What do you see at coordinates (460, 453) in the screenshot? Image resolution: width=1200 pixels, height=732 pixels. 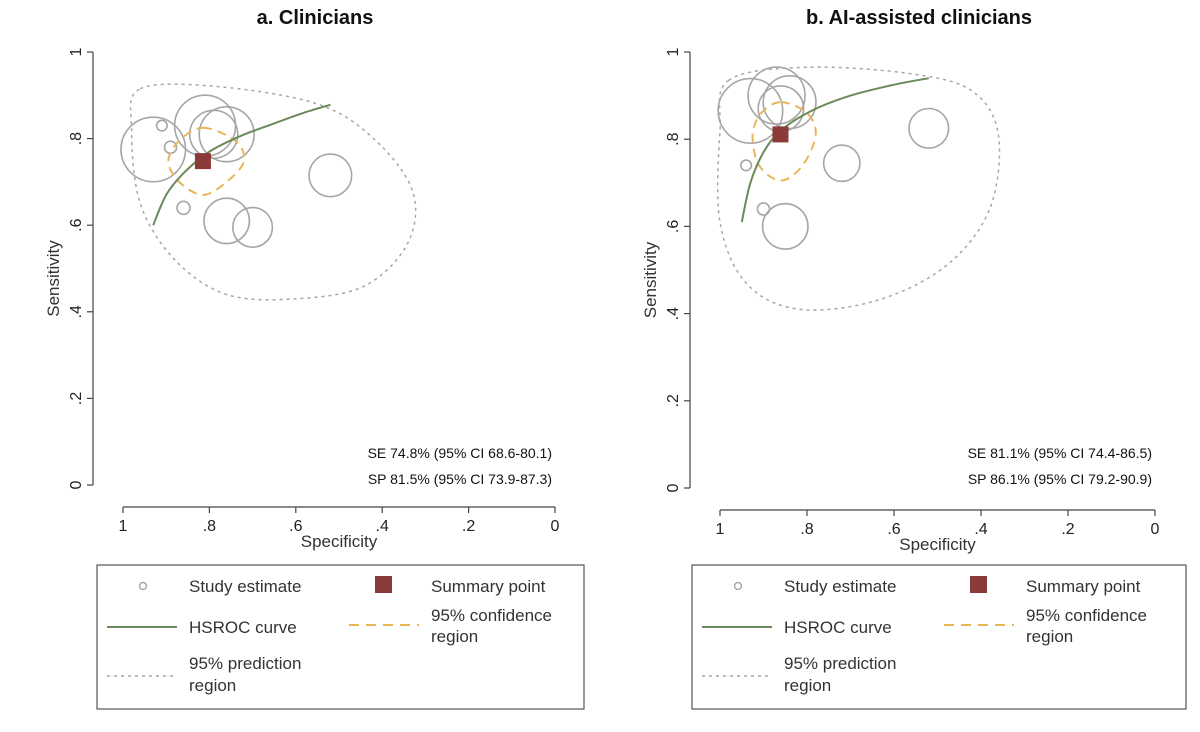 I see `se-annotation: SE 74.8% (95% CI 68.6-80.1)` at bounding box center [460, 453].